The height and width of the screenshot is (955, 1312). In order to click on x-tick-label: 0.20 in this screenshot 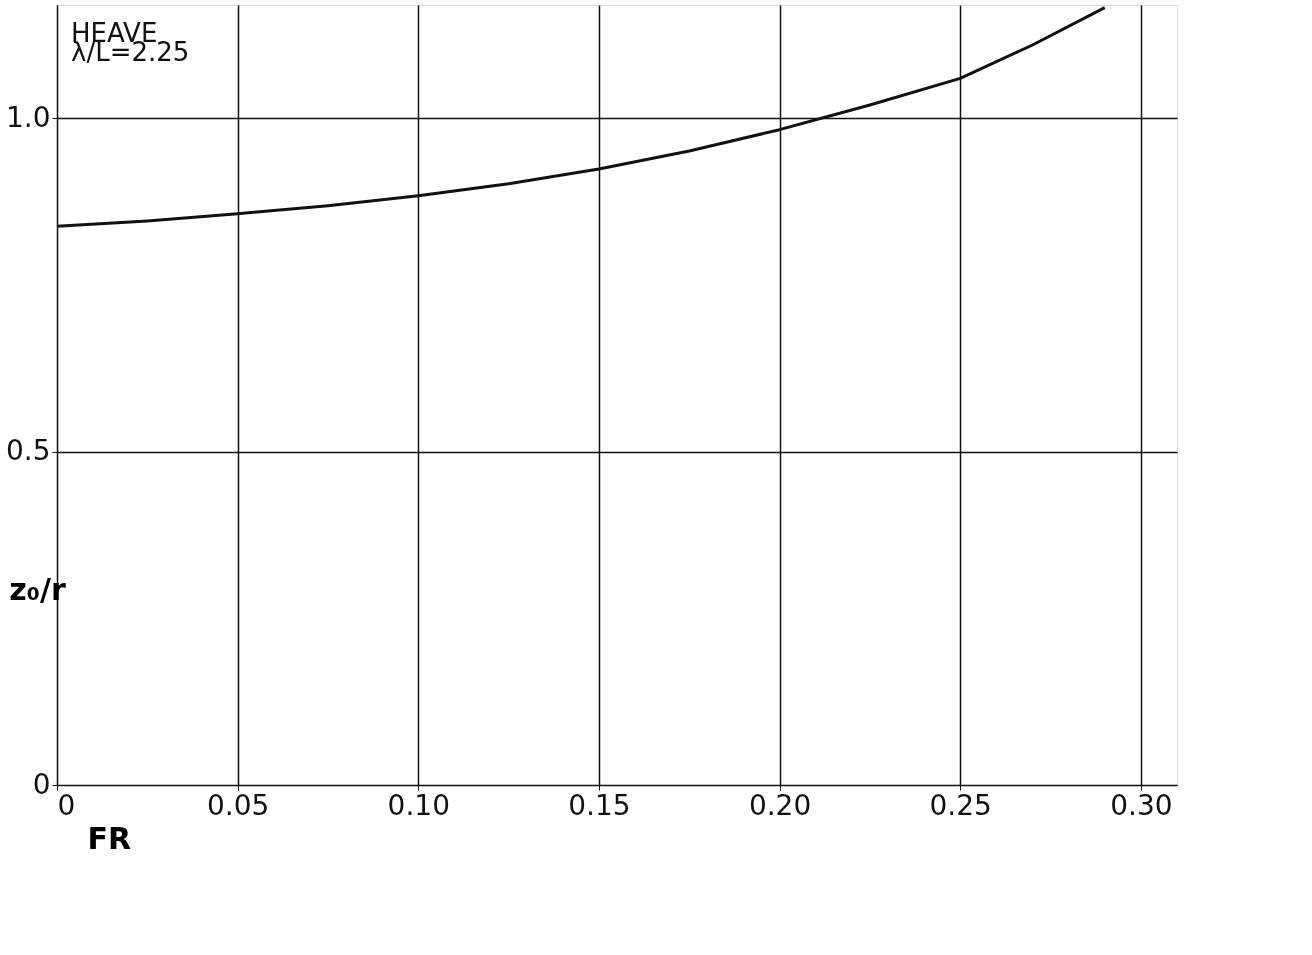, I will do `click(780, 805)`.